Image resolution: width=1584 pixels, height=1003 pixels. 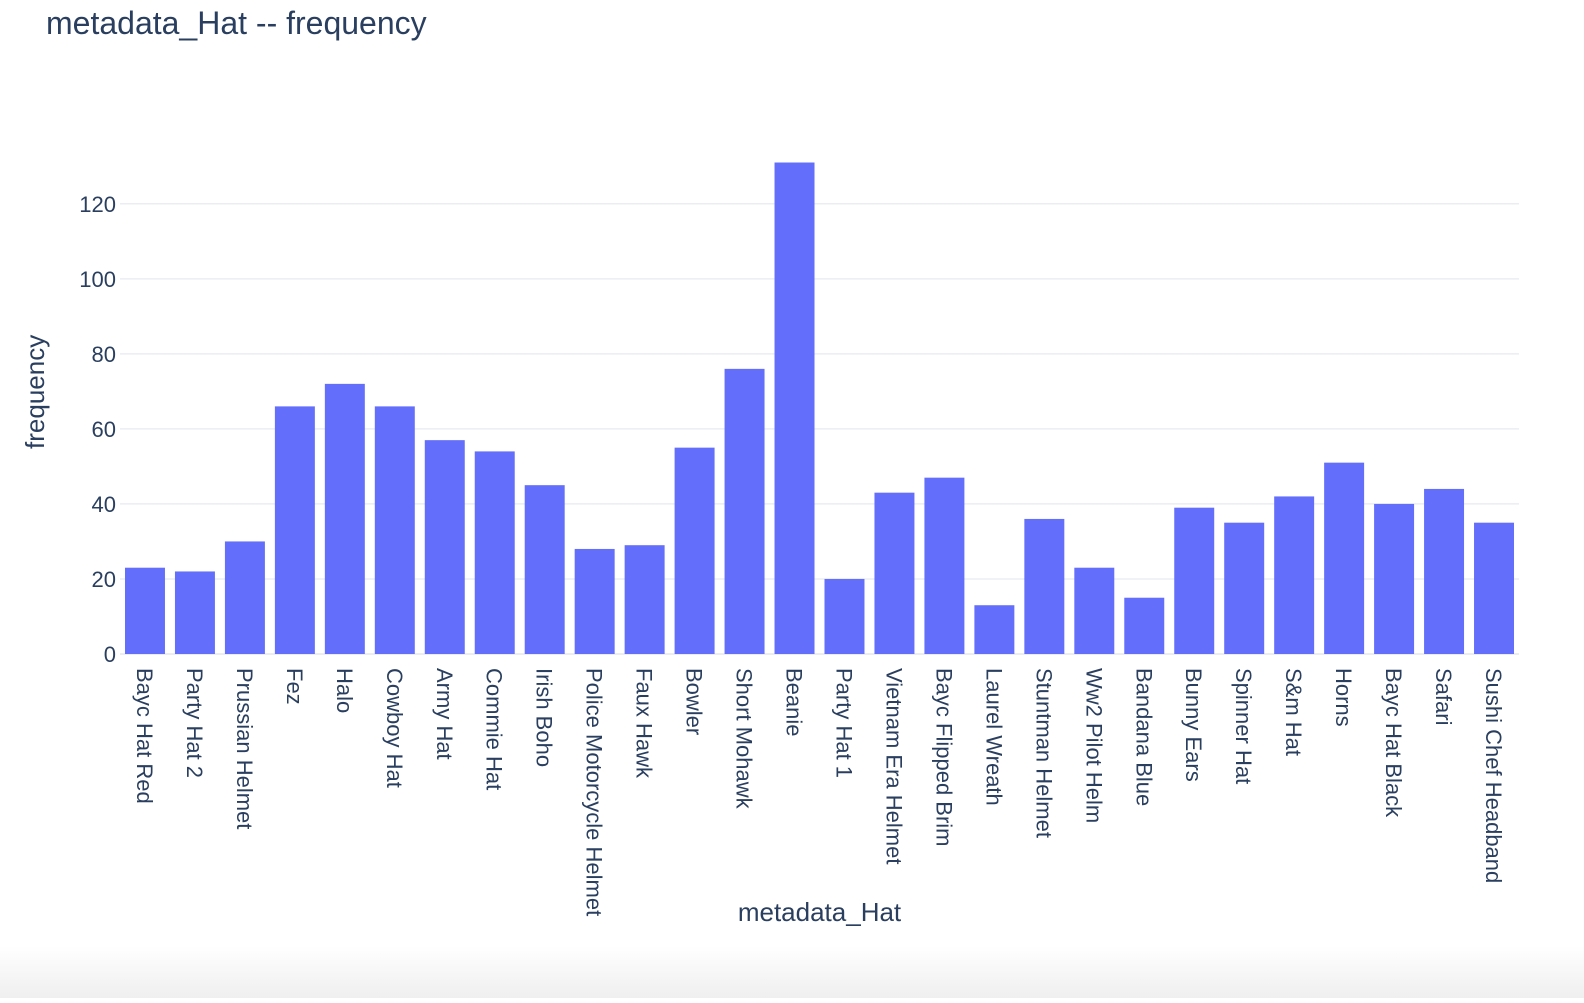 I want to click on y-tick-label: 80, so click(x=104, y=354).